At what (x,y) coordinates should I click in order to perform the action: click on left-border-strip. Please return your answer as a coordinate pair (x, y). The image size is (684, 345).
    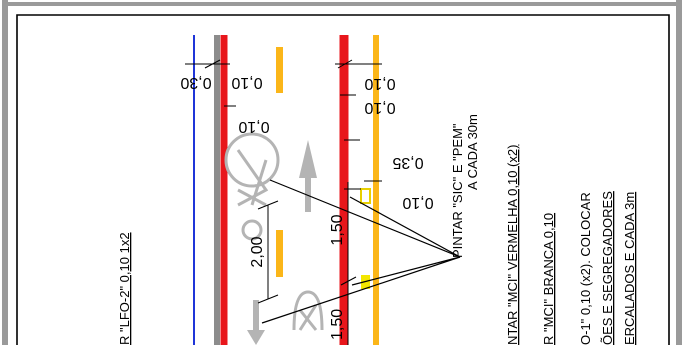
    Looking at the image, I should click on (5, 172).